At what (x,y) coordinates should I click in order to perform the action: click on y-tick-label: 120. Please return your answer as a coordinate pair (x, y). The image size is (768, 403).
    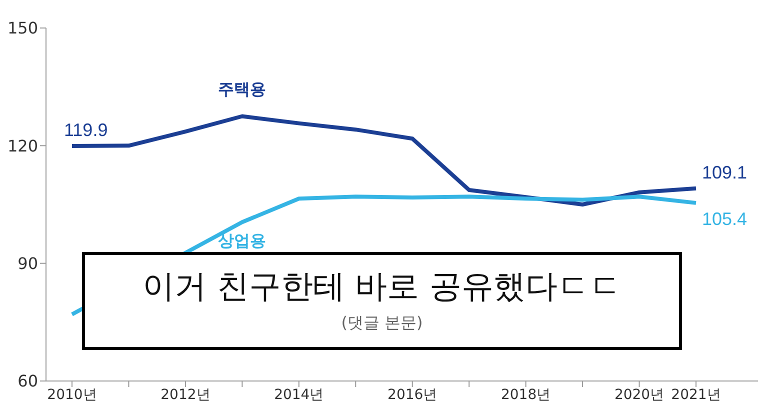
    Looking at the image, I should click on (22, 146).